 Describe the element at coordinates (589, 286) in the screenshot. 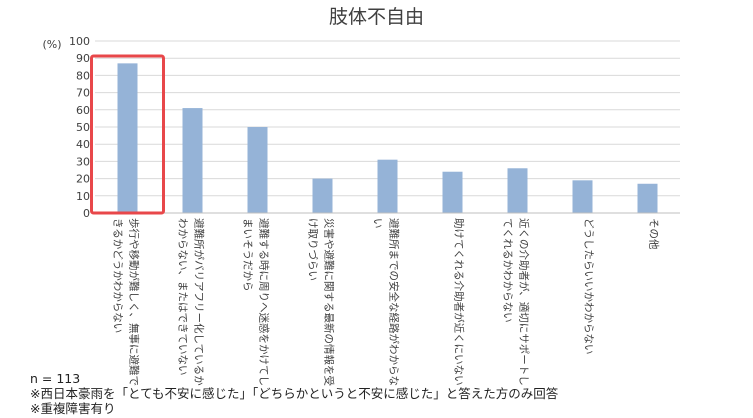

I see `x-category-label: どうしたらいいかわからない` at that location.